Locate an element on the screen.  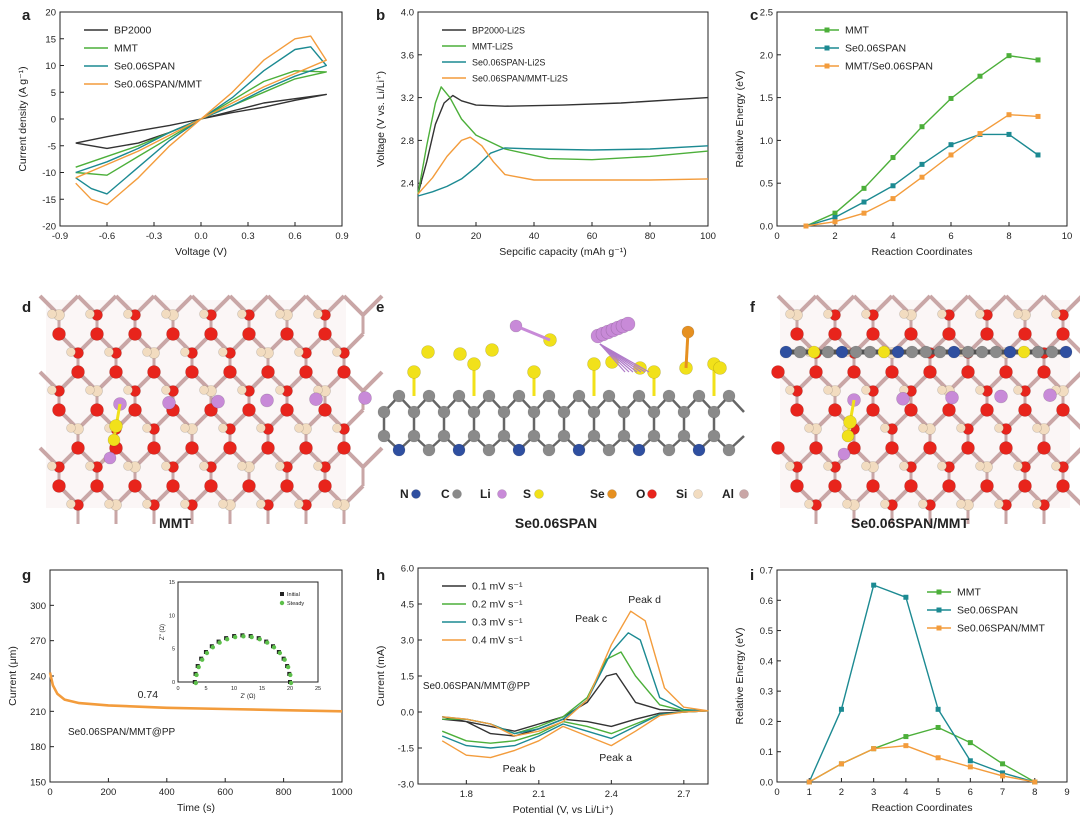
element-legend-label: Si is located at coordinates (681, 494).